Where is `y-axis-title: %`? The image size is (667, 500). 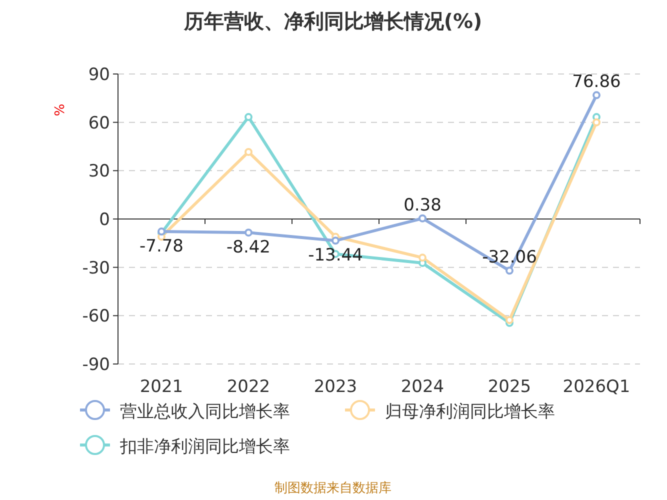 y-axis-title: % is located at coordinates (60, 110).